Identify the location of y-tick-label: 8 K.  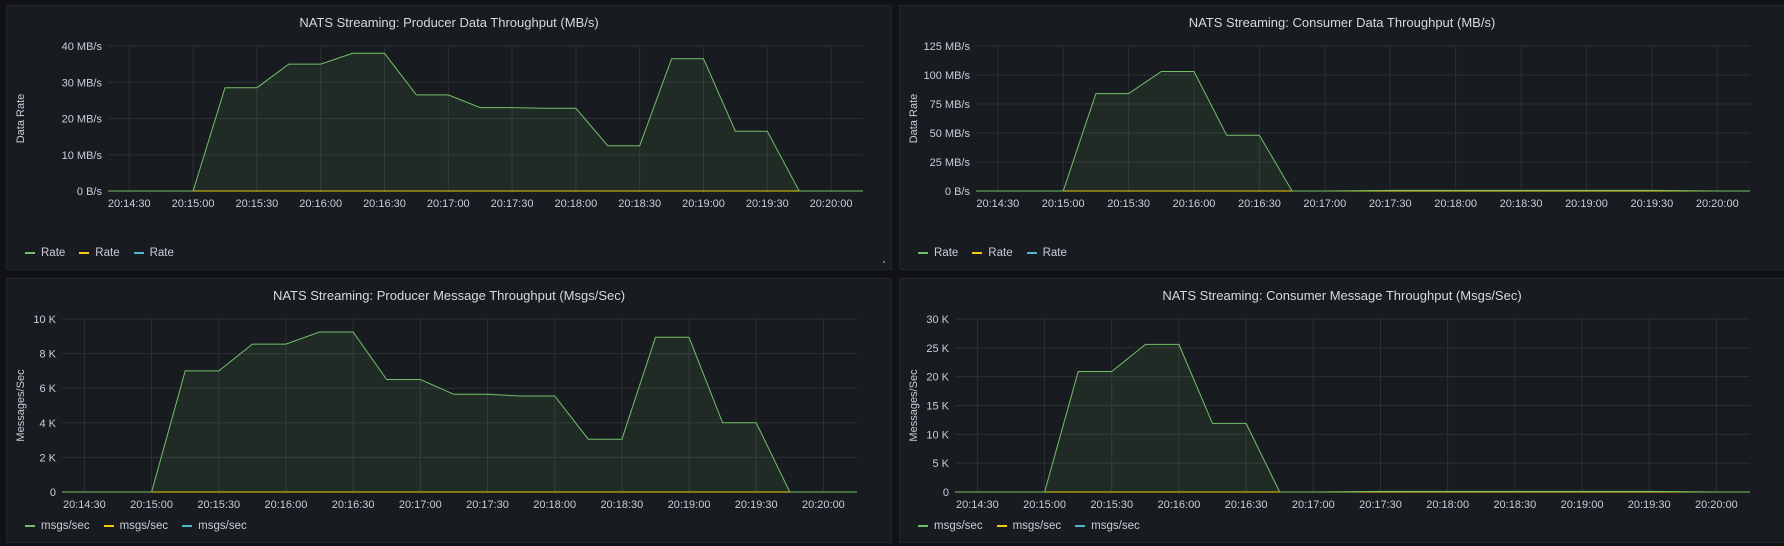
(47, 355).